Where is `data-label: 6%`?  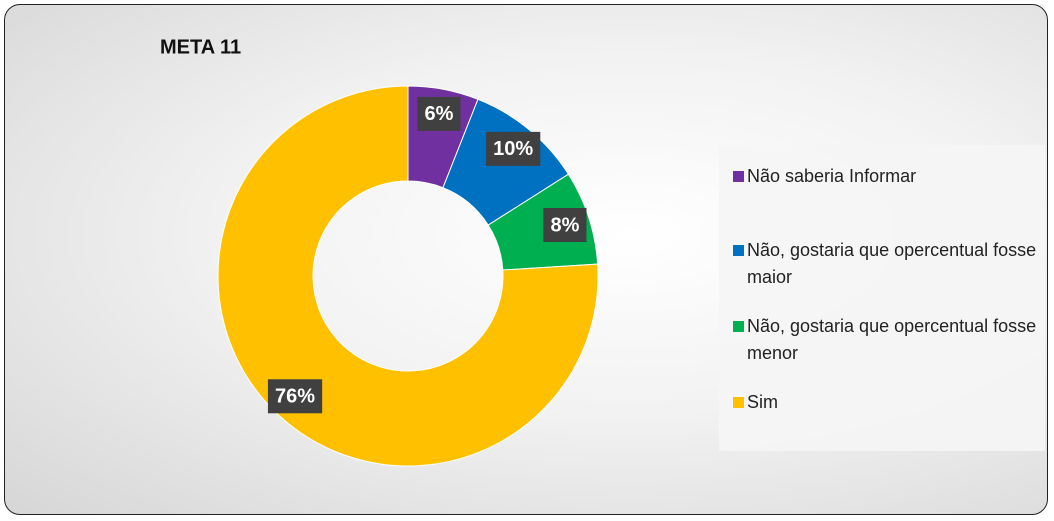 data-label: 6% is located at coordinates (438, 114).